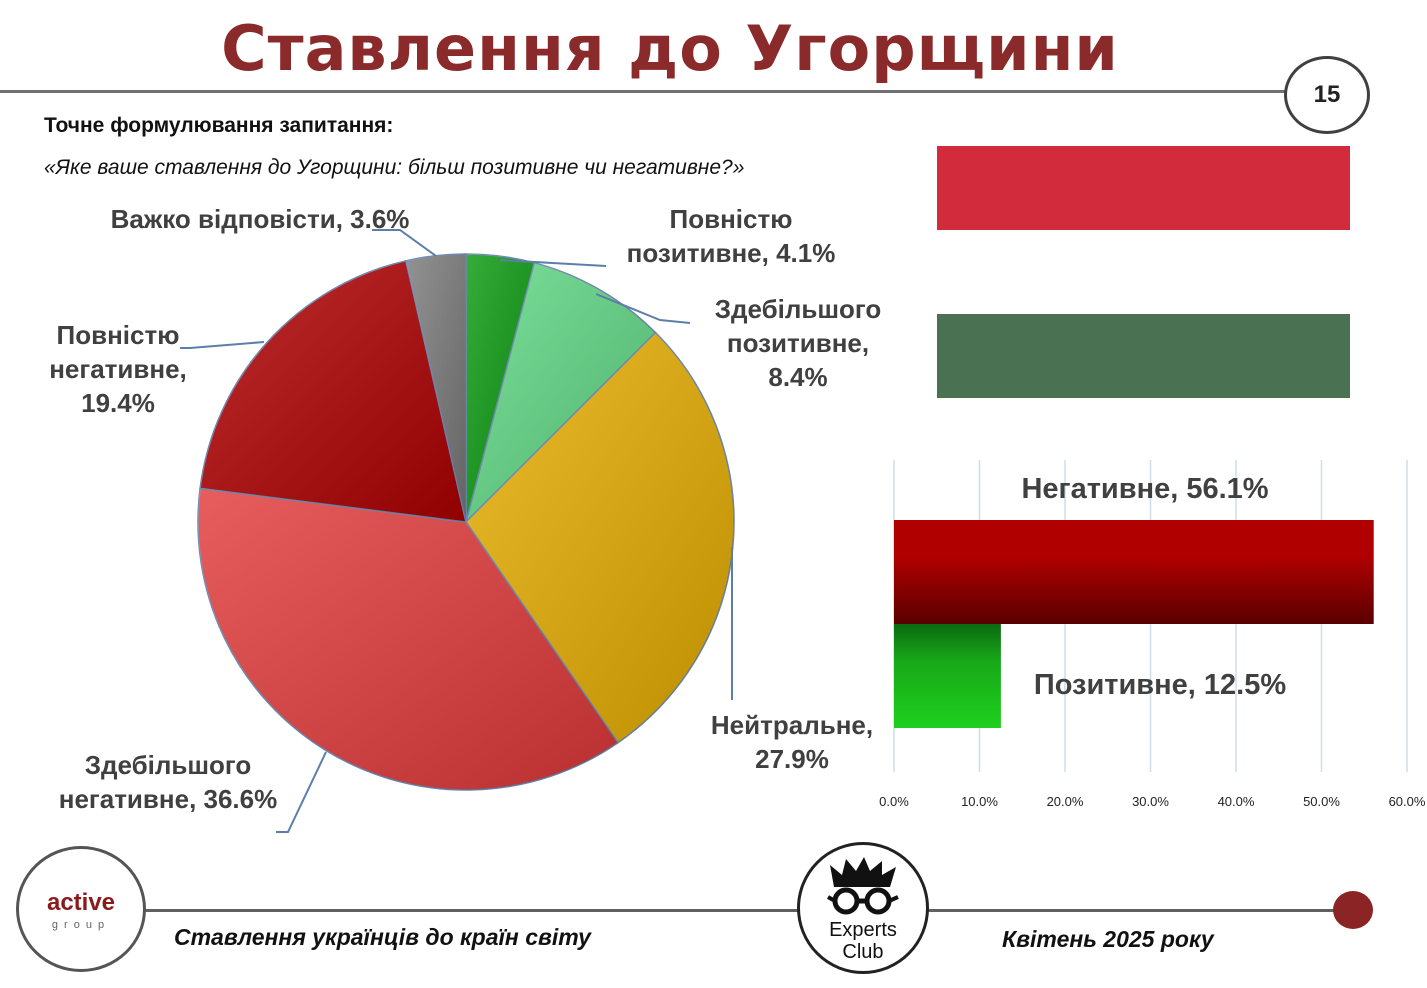 Image resolution: width=1427 pixels, height=988 pixels. Describe the element at coordinates (1108, 939) in the screenshot. I see `footer-date: Квітень 2025 року` at that location.